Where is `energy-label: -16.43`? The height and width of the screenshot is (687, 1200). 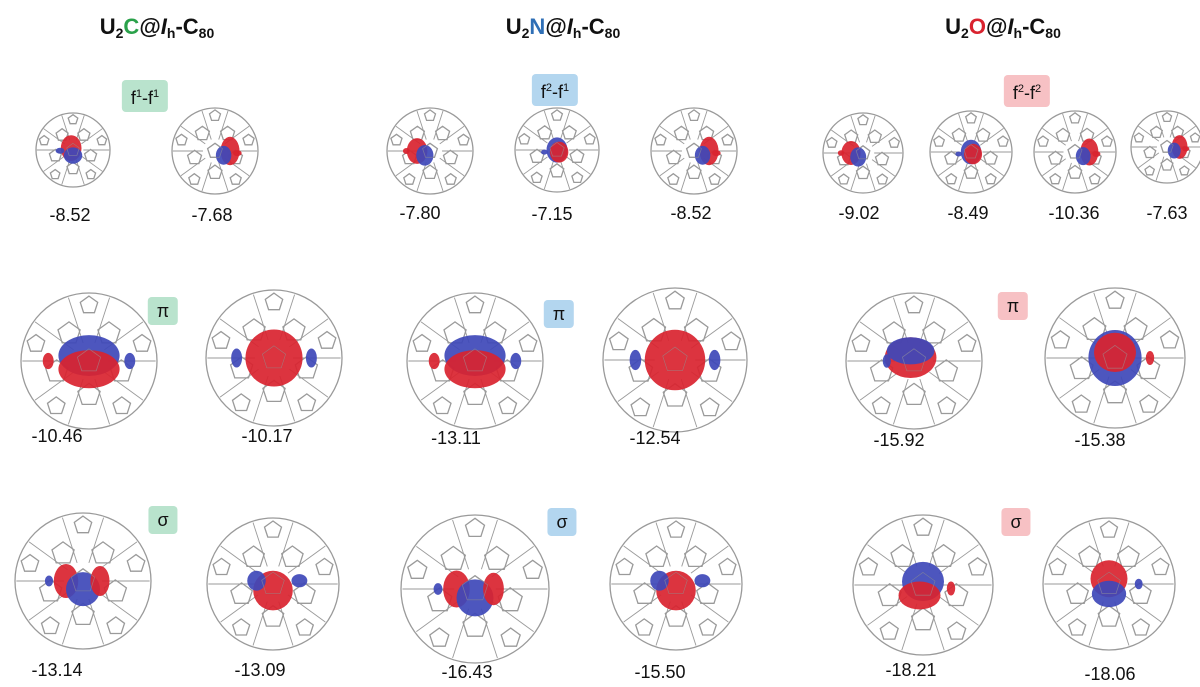 energy-label: -16.43 is located at coordinates (467, 672).